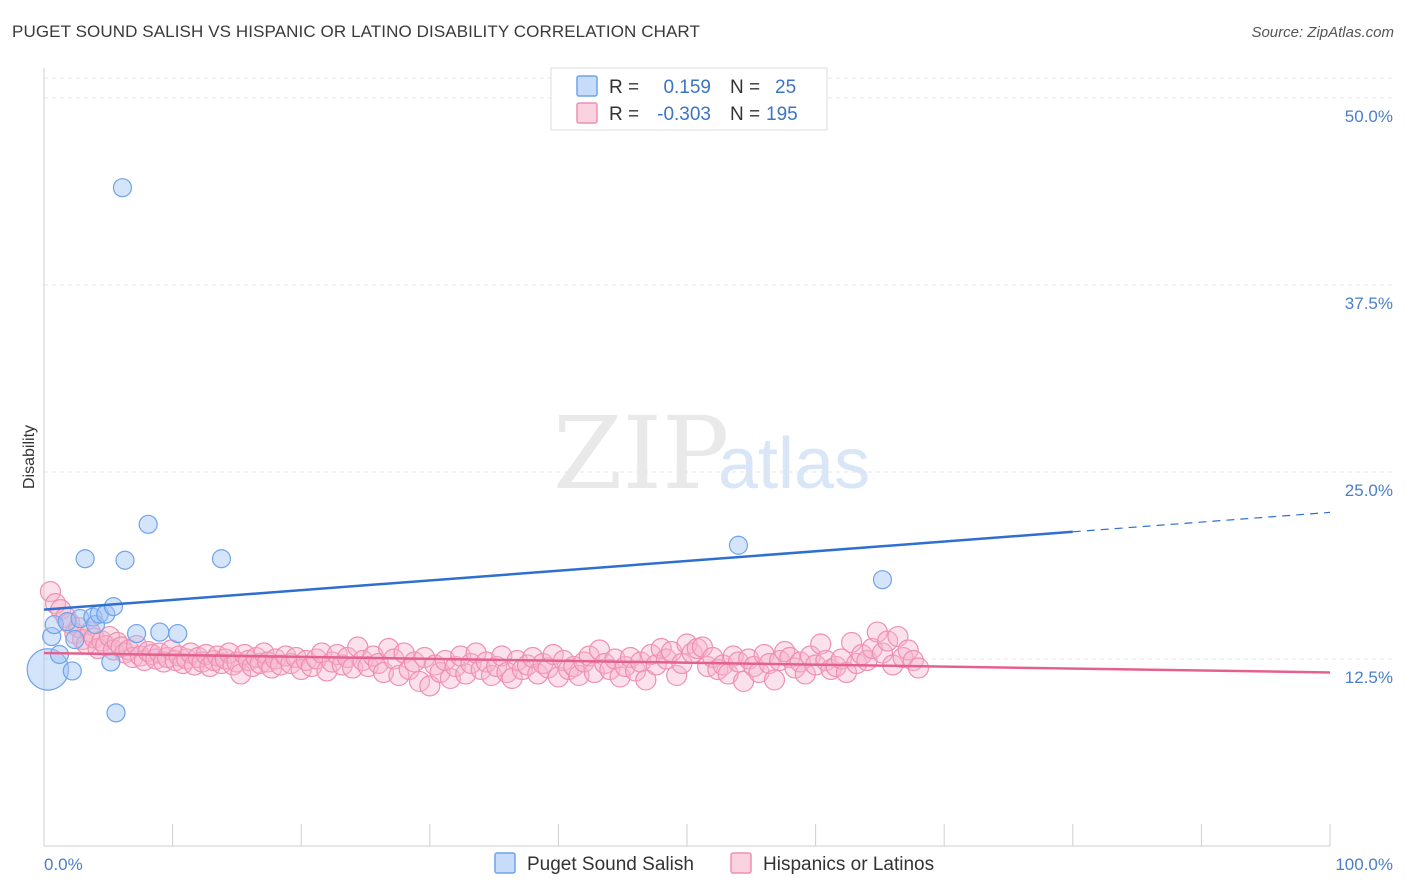 This screenshot has height=892, width=1406. I want to click on legend-r-label-hispanic: R =, so click(624, 114).